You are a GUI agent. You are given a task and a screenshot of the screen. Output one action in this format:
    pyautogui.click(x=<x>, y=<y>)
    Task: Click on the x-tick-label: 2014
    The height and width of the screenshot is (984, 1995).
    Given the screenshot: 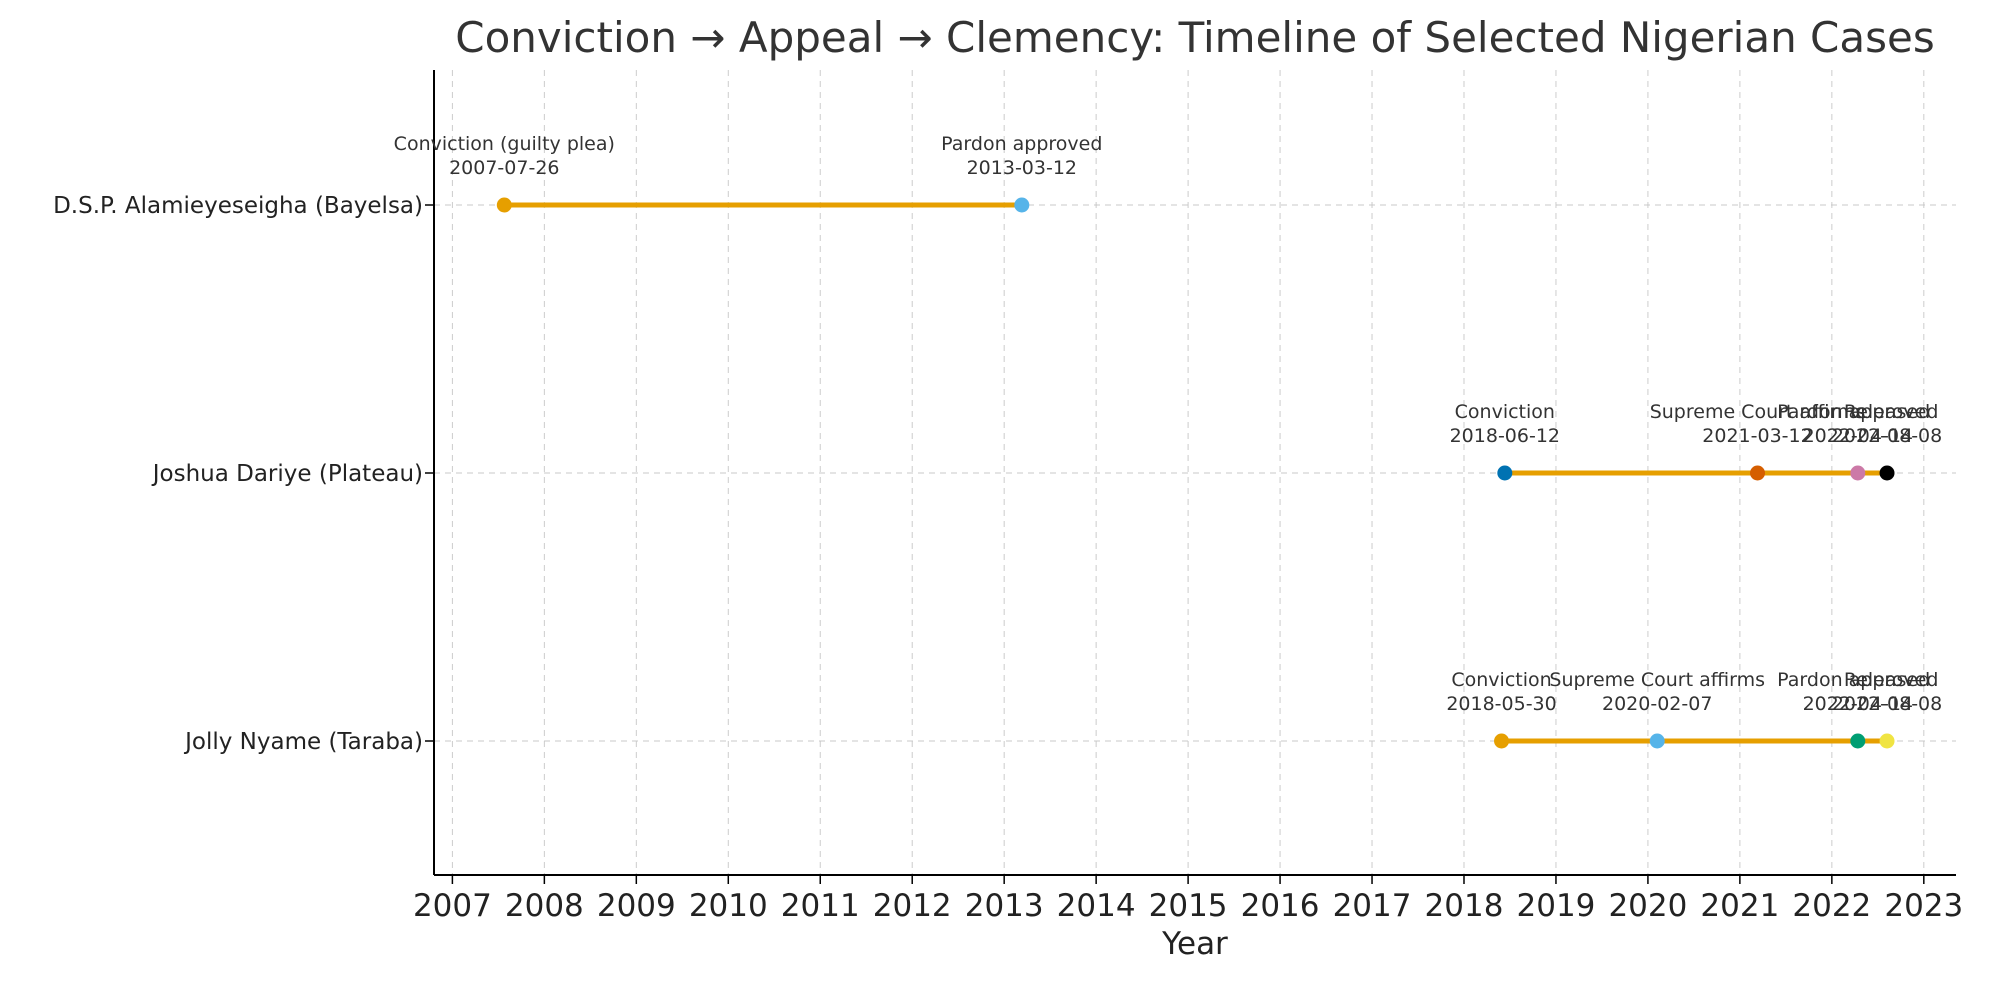 What is the action you would take?
    pyautogui.click(x=1096, y=906)
    